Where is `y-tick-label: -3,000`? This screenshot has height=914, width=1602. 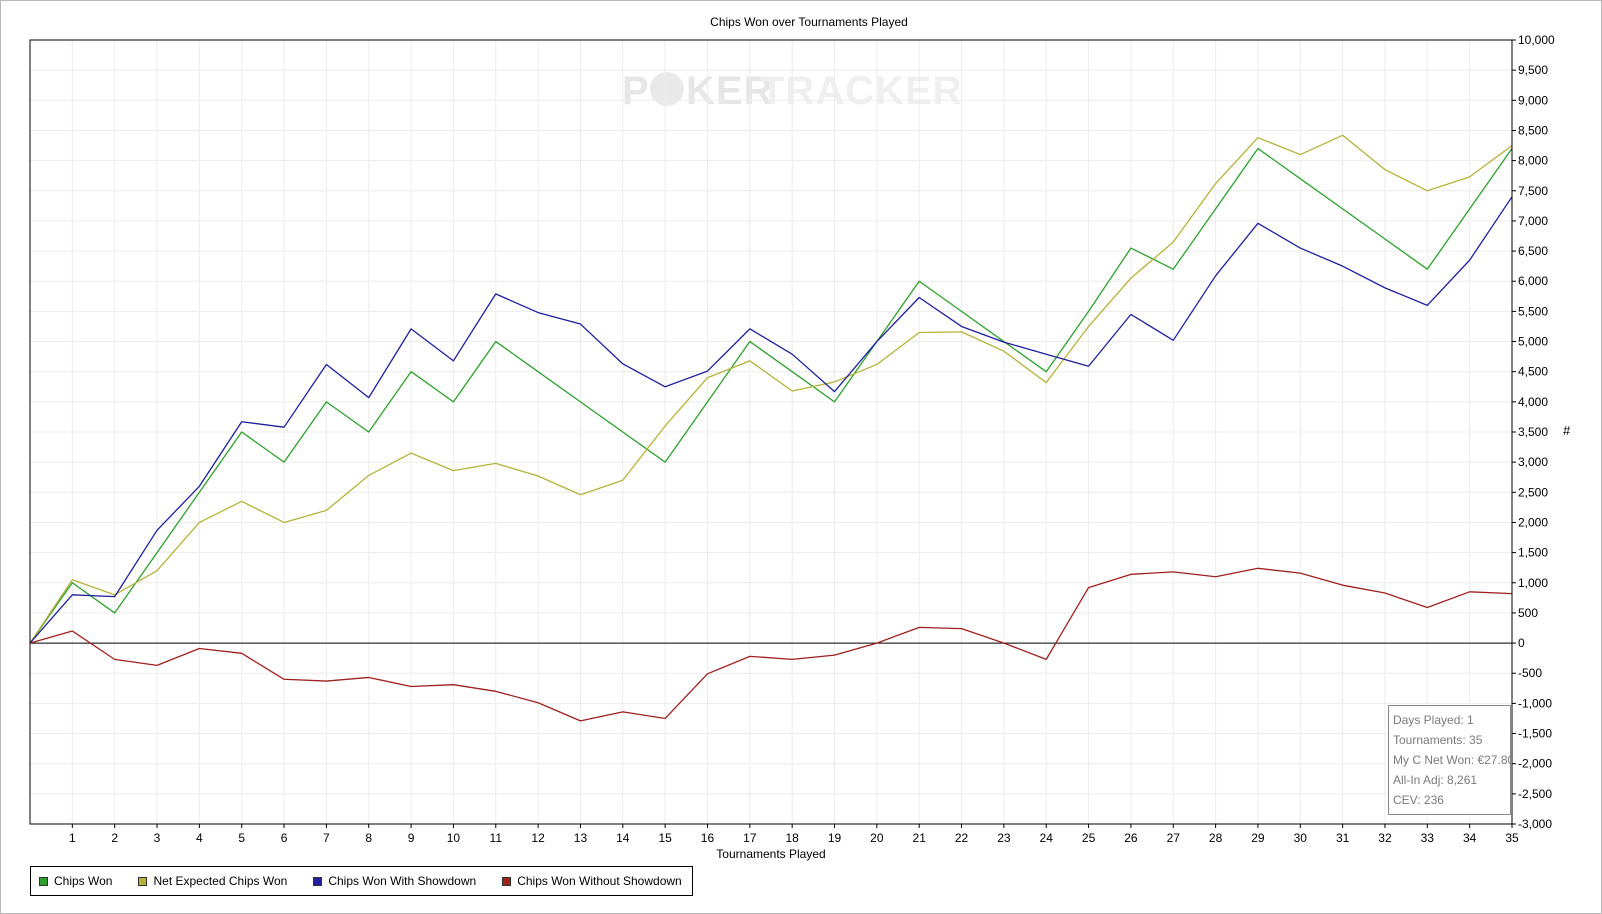 y-tick-label: -3,000 is located at coordinates (1535, 824).